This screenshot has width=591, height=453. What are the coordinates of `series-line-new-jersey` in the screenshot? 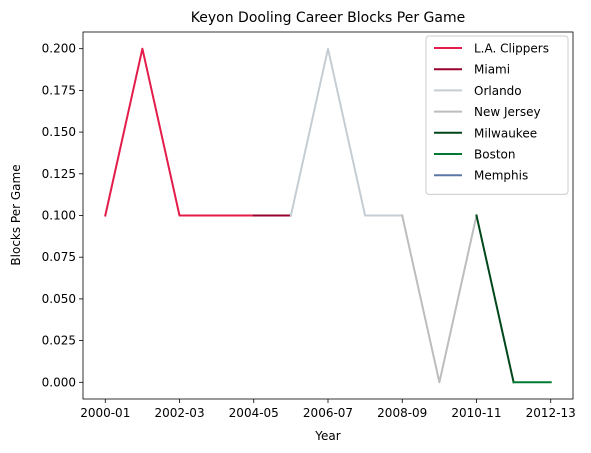 It's located at (439, 299).